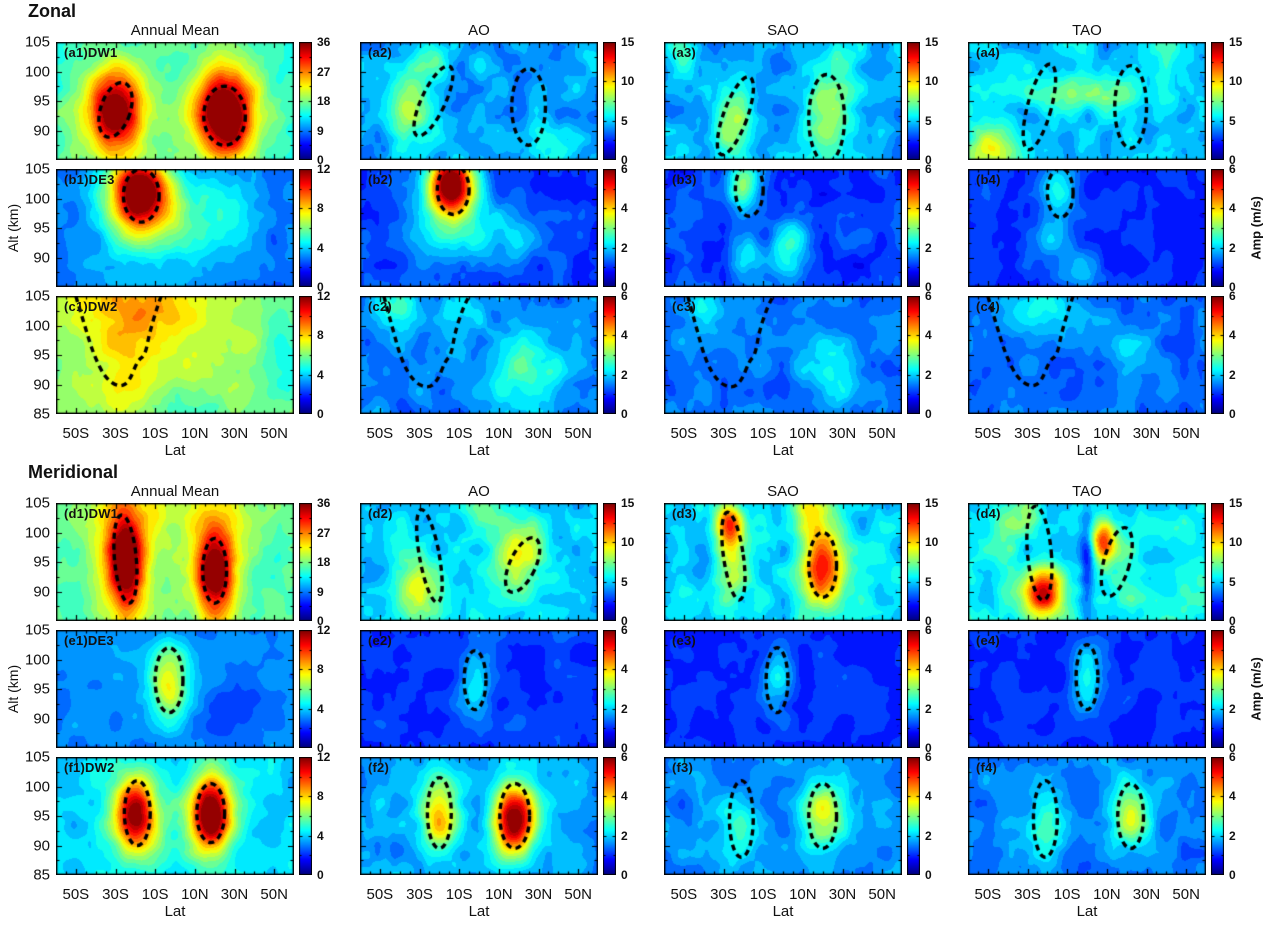 The width and height of the screenshot is (1270, 925). I want to click on column-title: SAO, so click(783, 30).